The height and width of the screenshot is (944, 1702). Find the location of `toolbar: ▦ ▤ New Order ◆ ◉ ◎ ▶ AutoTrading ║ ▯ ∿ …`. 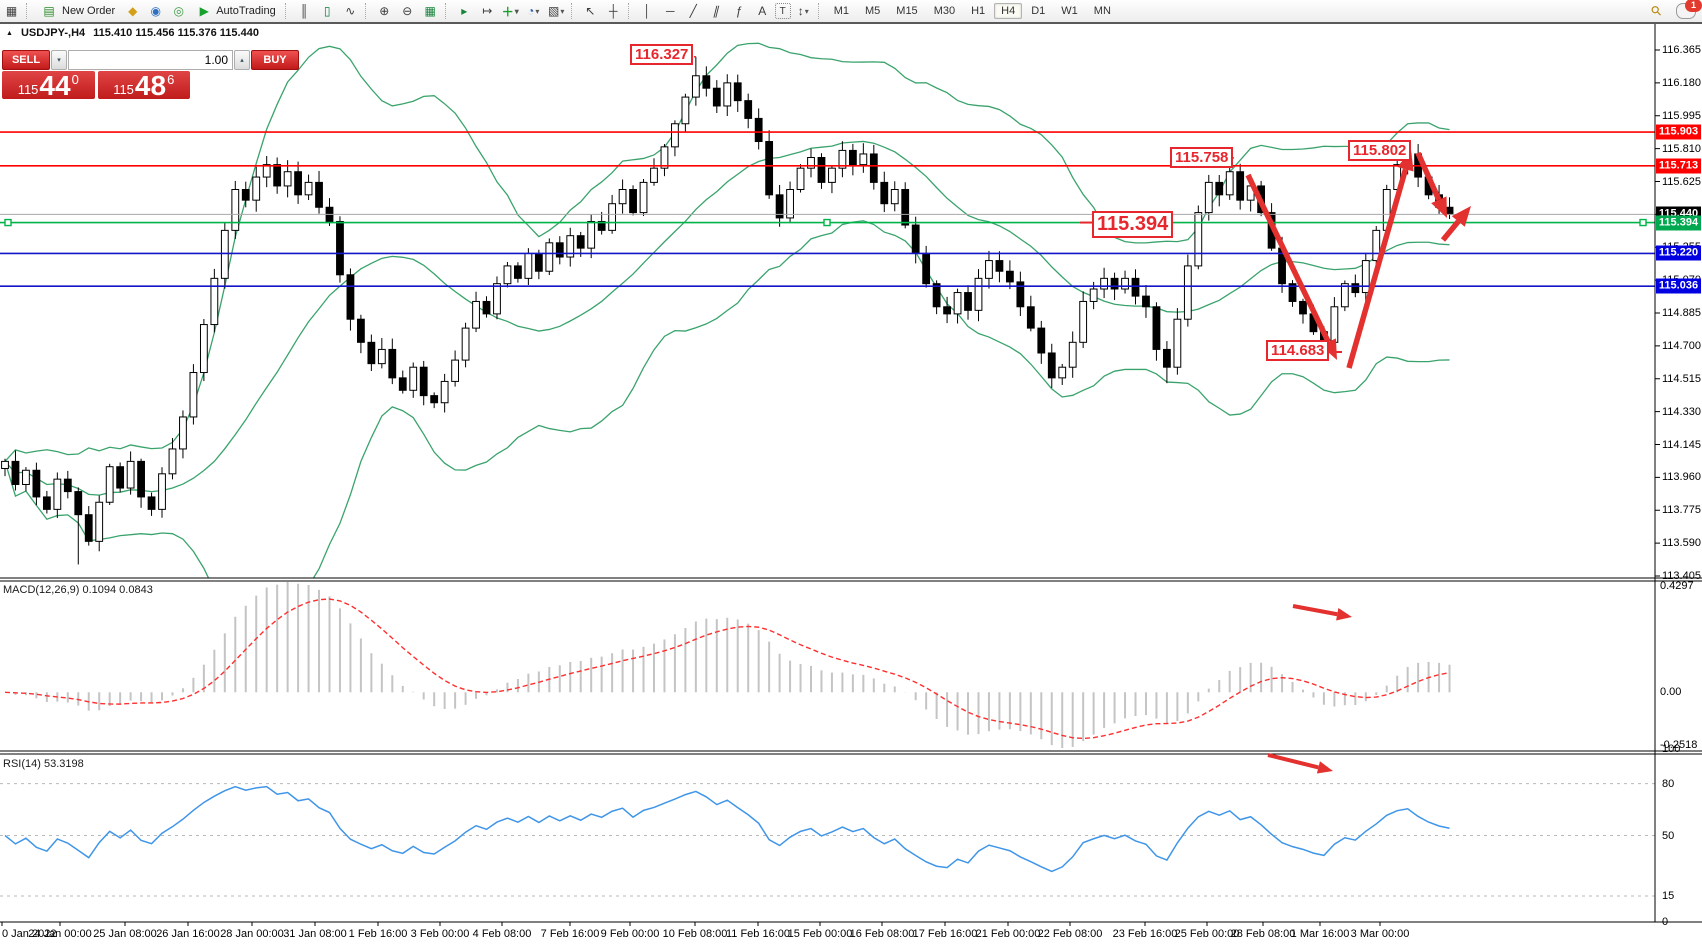

toolbar: ▦ ▤ New Order ◆ ◉ ◎ ▶ AutoTrading ║ ▯ ∿ … is located at coordinates (851, 12).